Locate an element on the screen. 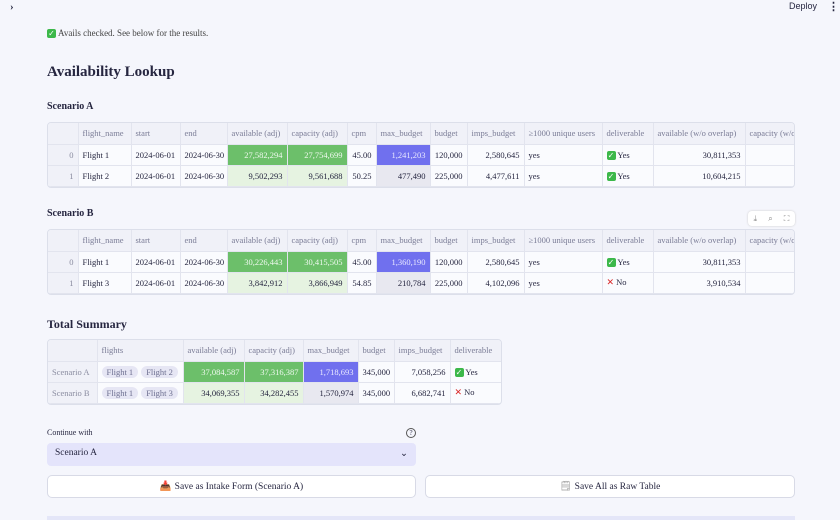 This screenshot has height=520, width=840. help-icon: ? is located at coordinates (411, 433).